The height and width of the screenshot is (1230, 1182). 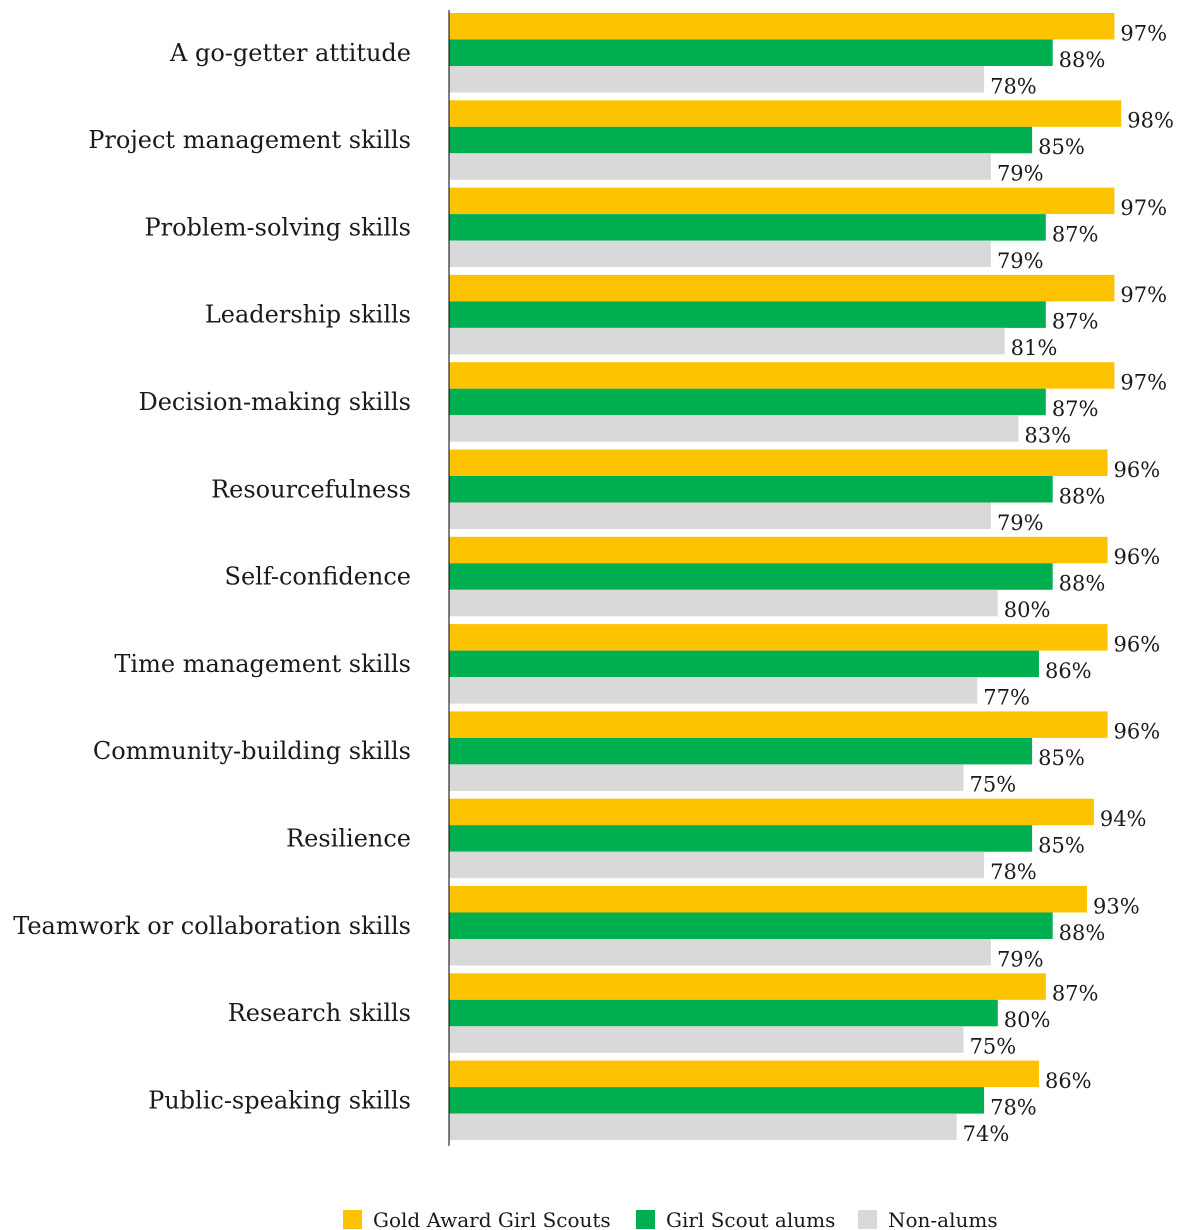 I want to click on data-label: 77%, so click(x=1006, y=697).